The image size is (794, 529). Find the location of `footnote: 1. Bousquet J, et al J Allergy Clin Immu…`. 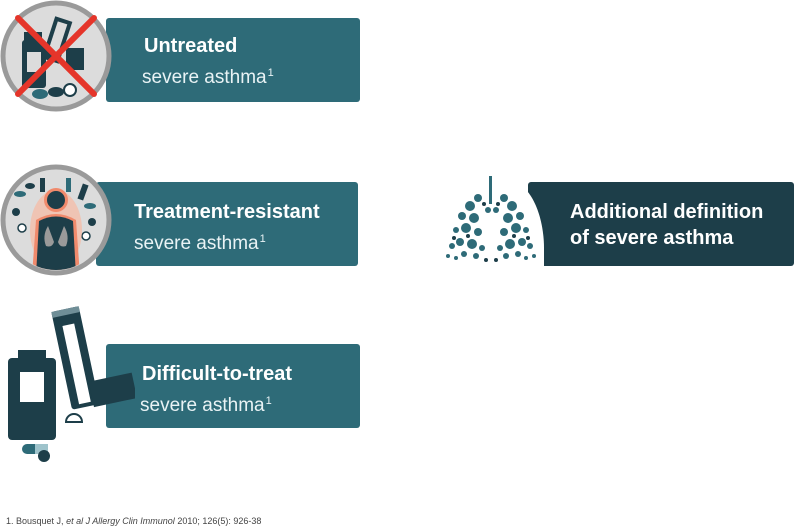

footnote: 1. Bousquet J, et al J Allergy Clin Immu… is located at coordinates (134, 521).